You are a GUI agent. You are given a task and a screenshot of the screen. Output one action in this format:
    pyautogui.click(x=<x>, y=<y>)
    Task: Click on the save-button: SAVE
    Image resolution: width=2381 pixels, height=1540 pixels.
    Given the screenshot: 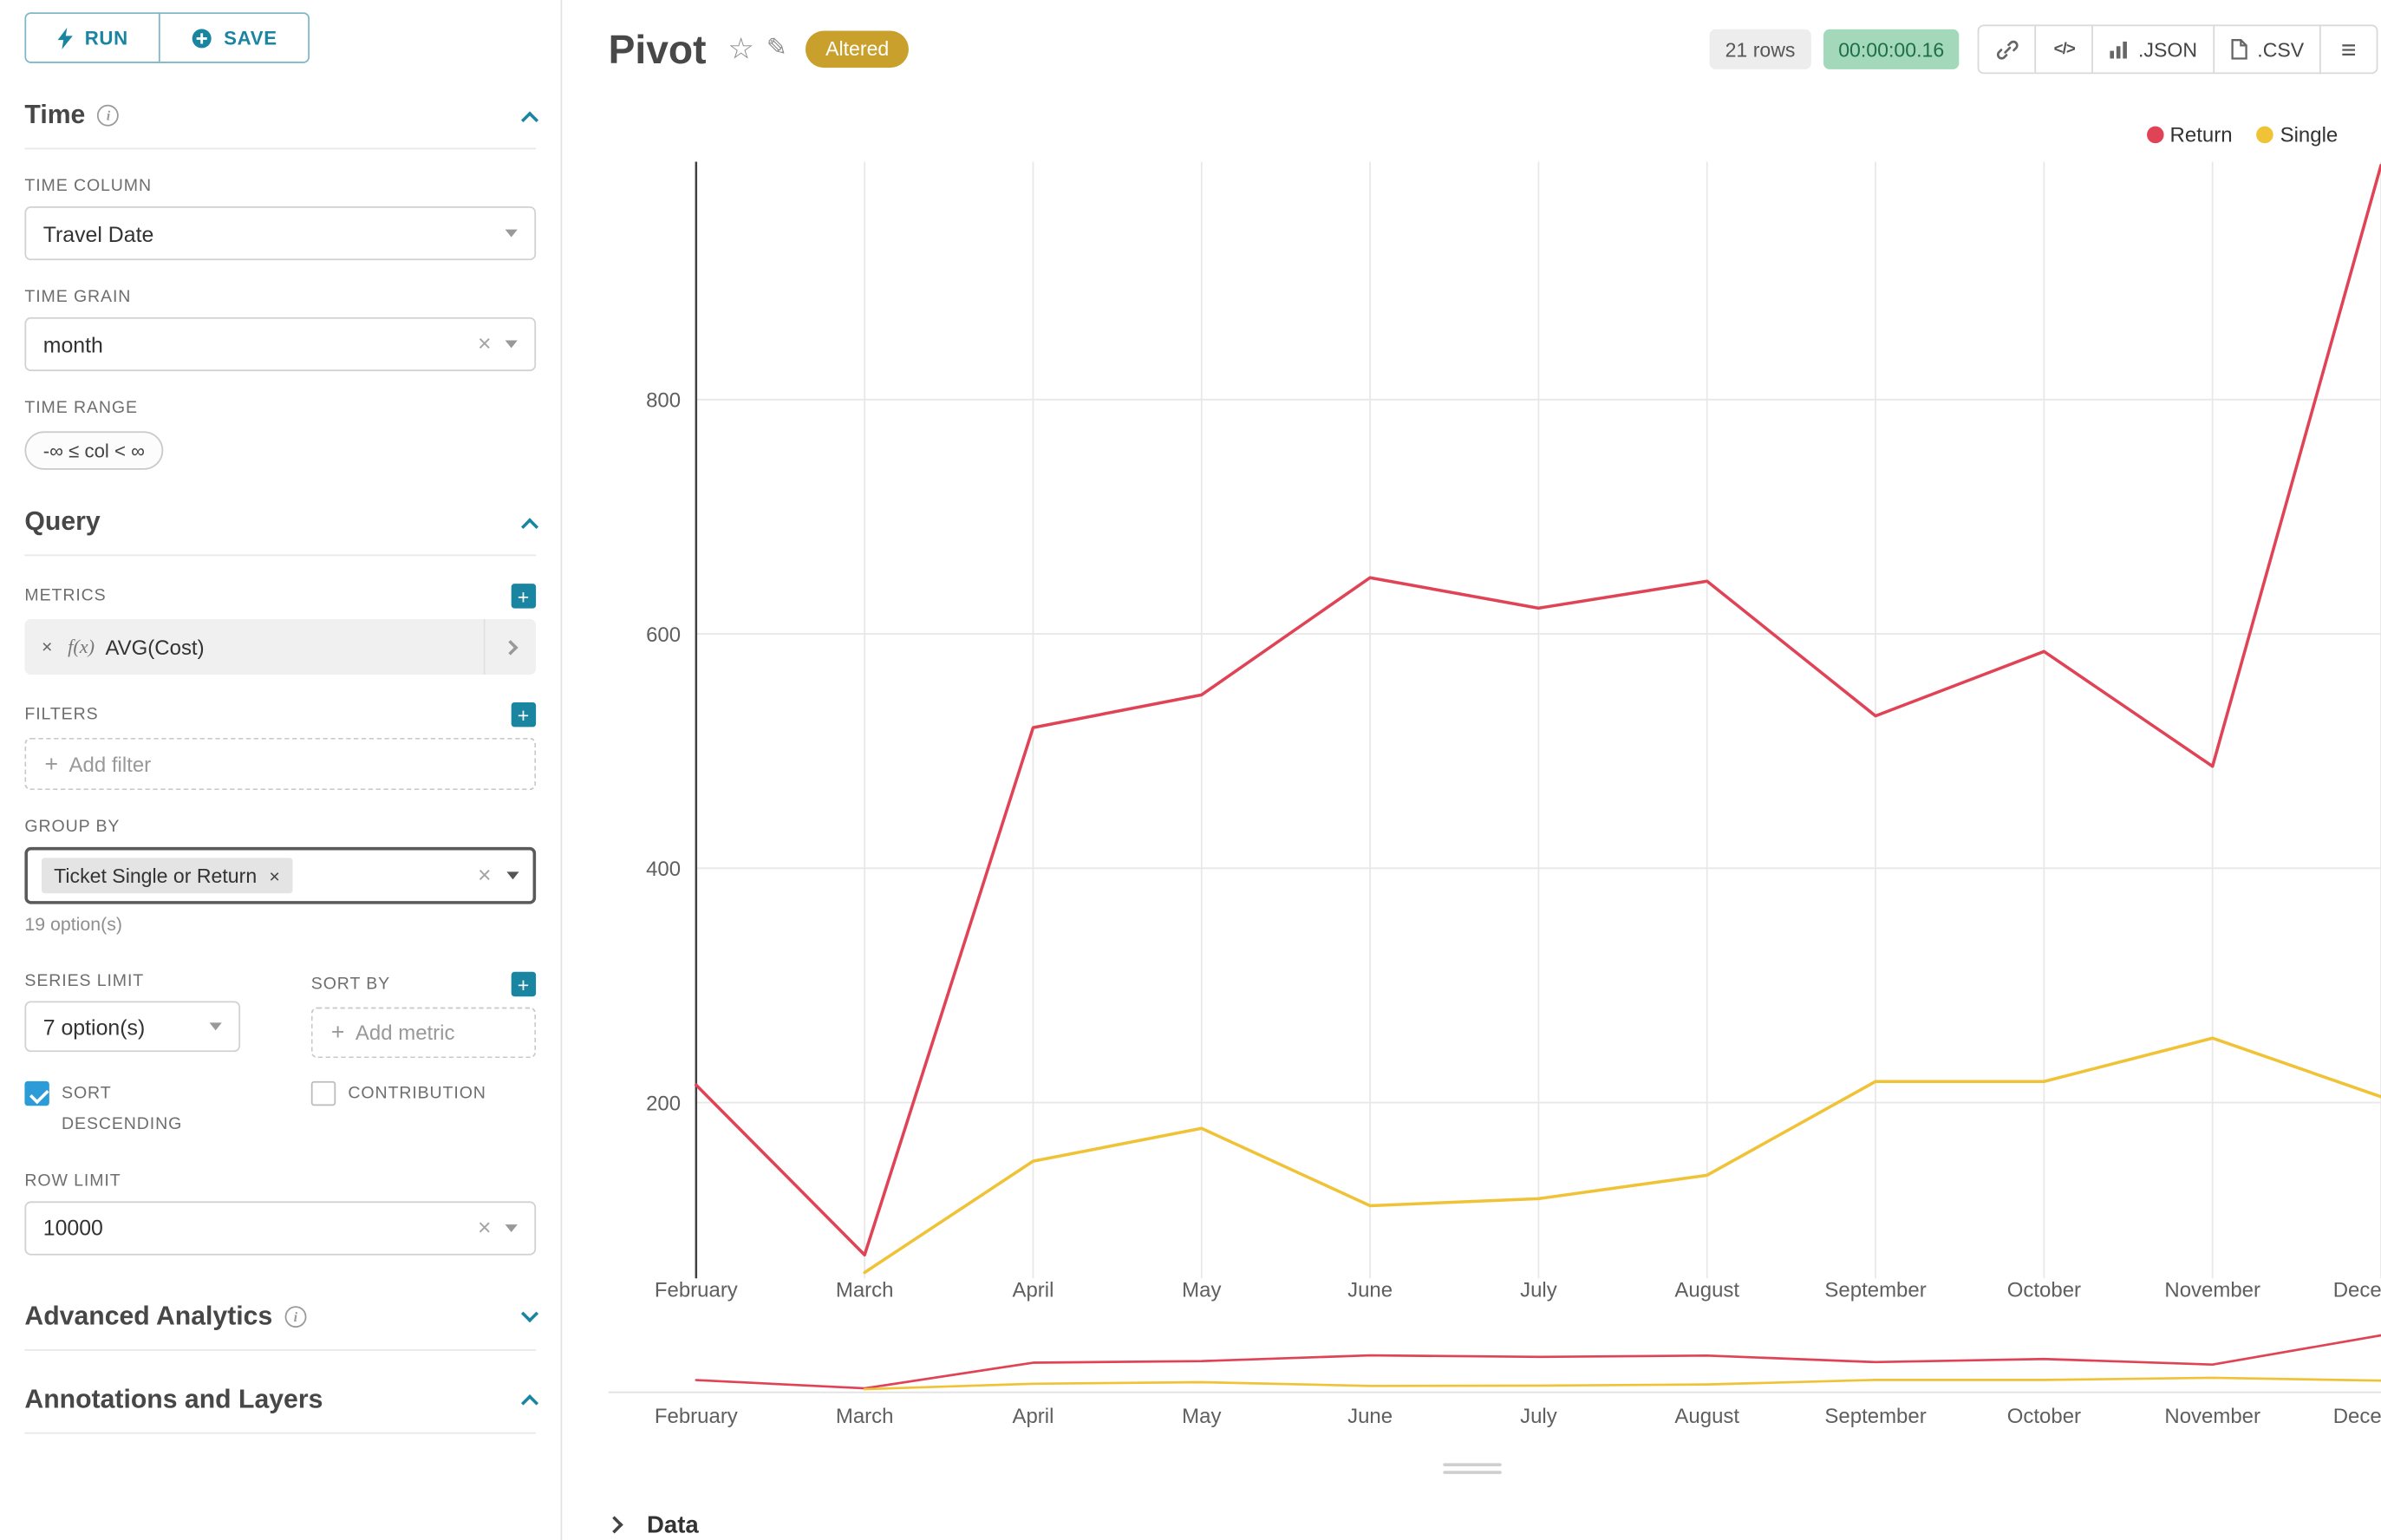 What is the action you would take?
    pyautogui.click(x=234, y=37)
    